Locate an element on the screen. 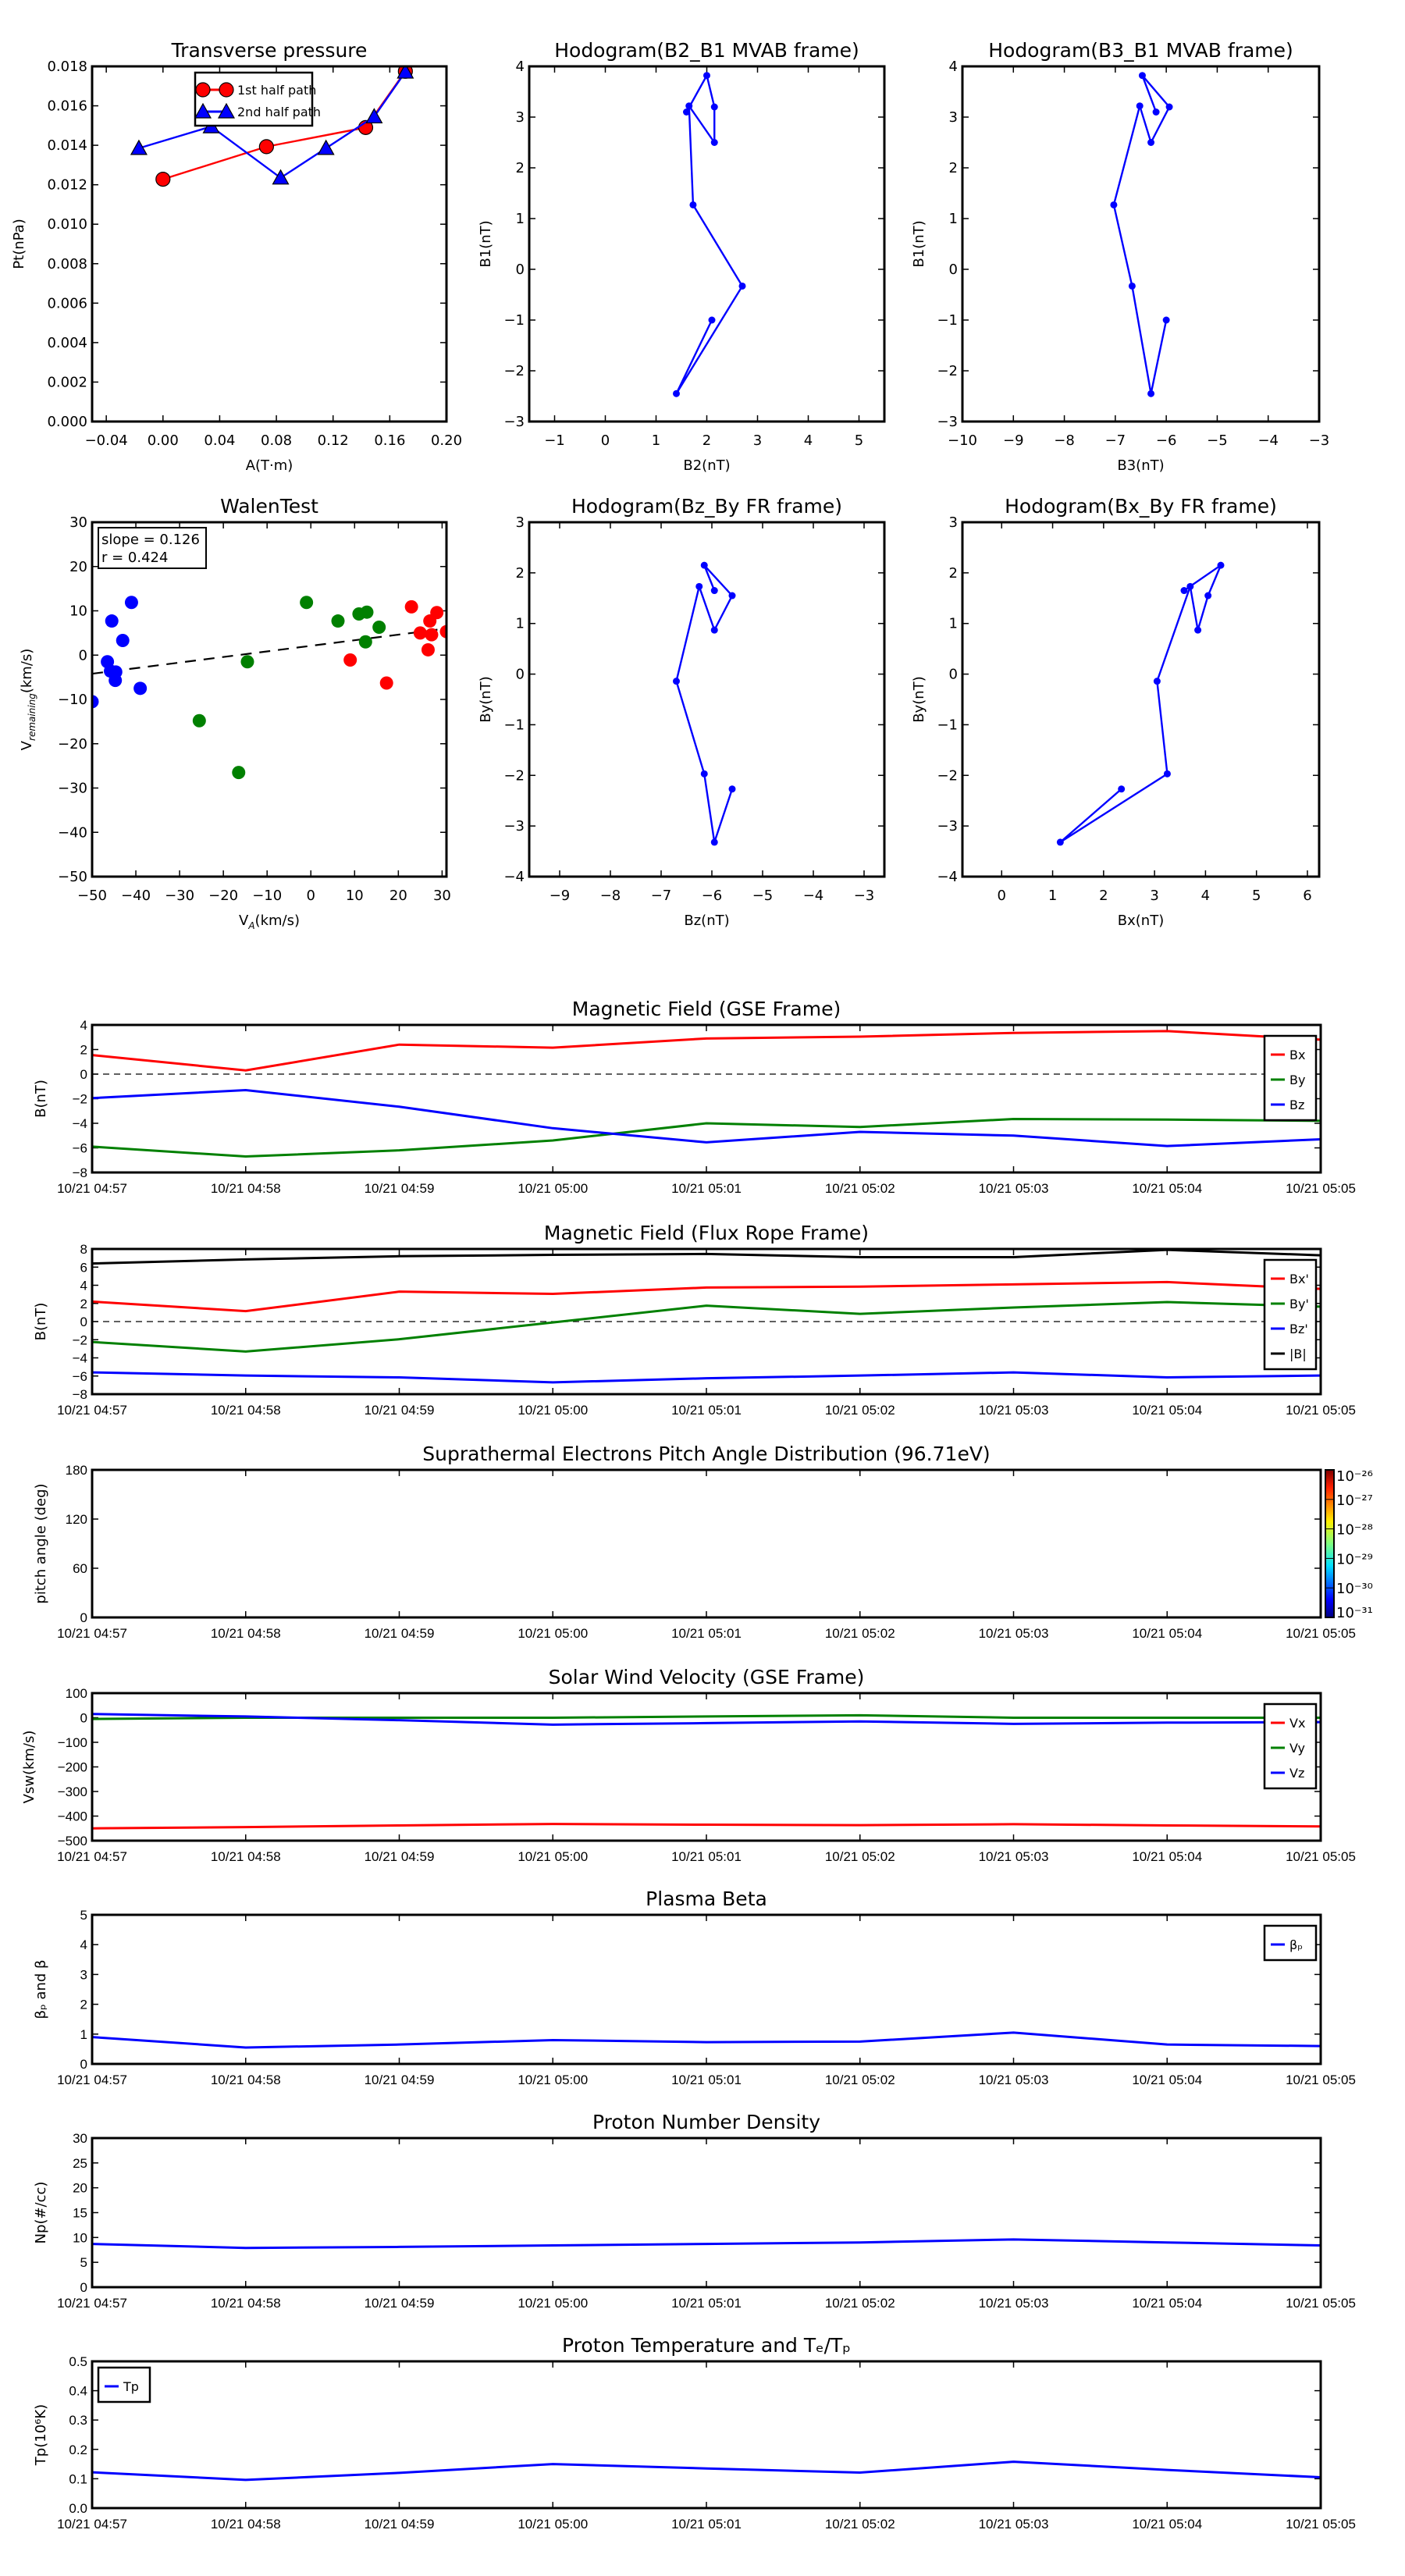 This screenshot has width=1405, height=2576. legend: Vx Vy Vz is located at coordinates (1291, 1746).